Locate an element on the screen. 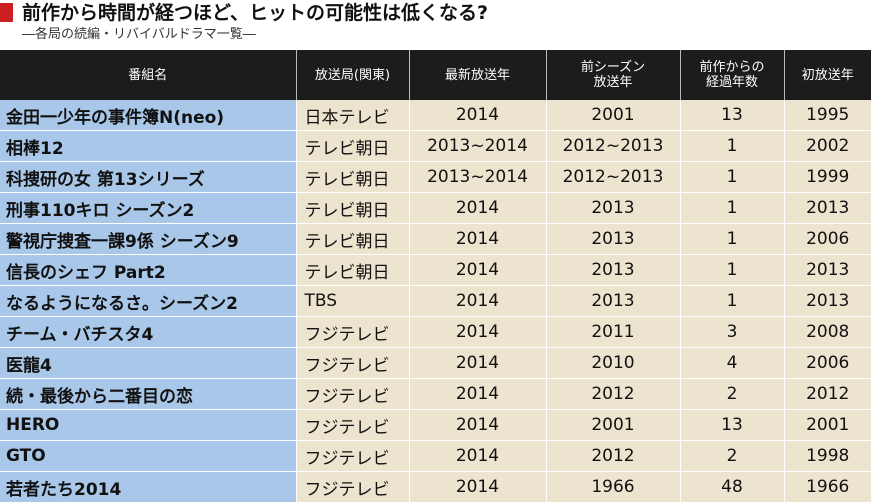 This screenshot has width=871, height=503. cell-elapsed: 48 is located at coordinates (732, 487).